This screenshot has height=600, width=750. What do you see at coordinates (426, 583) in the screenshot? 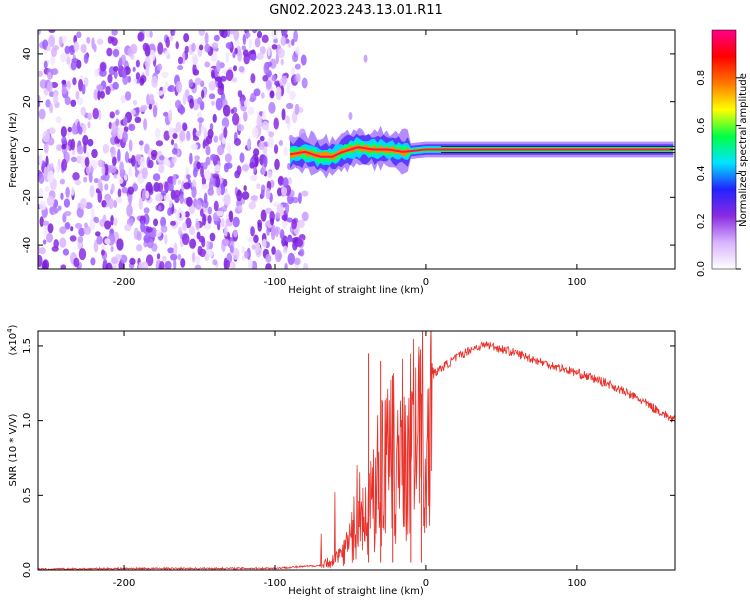
I see `snr-x-tick-label: 0` at bounding box center [426, 583].